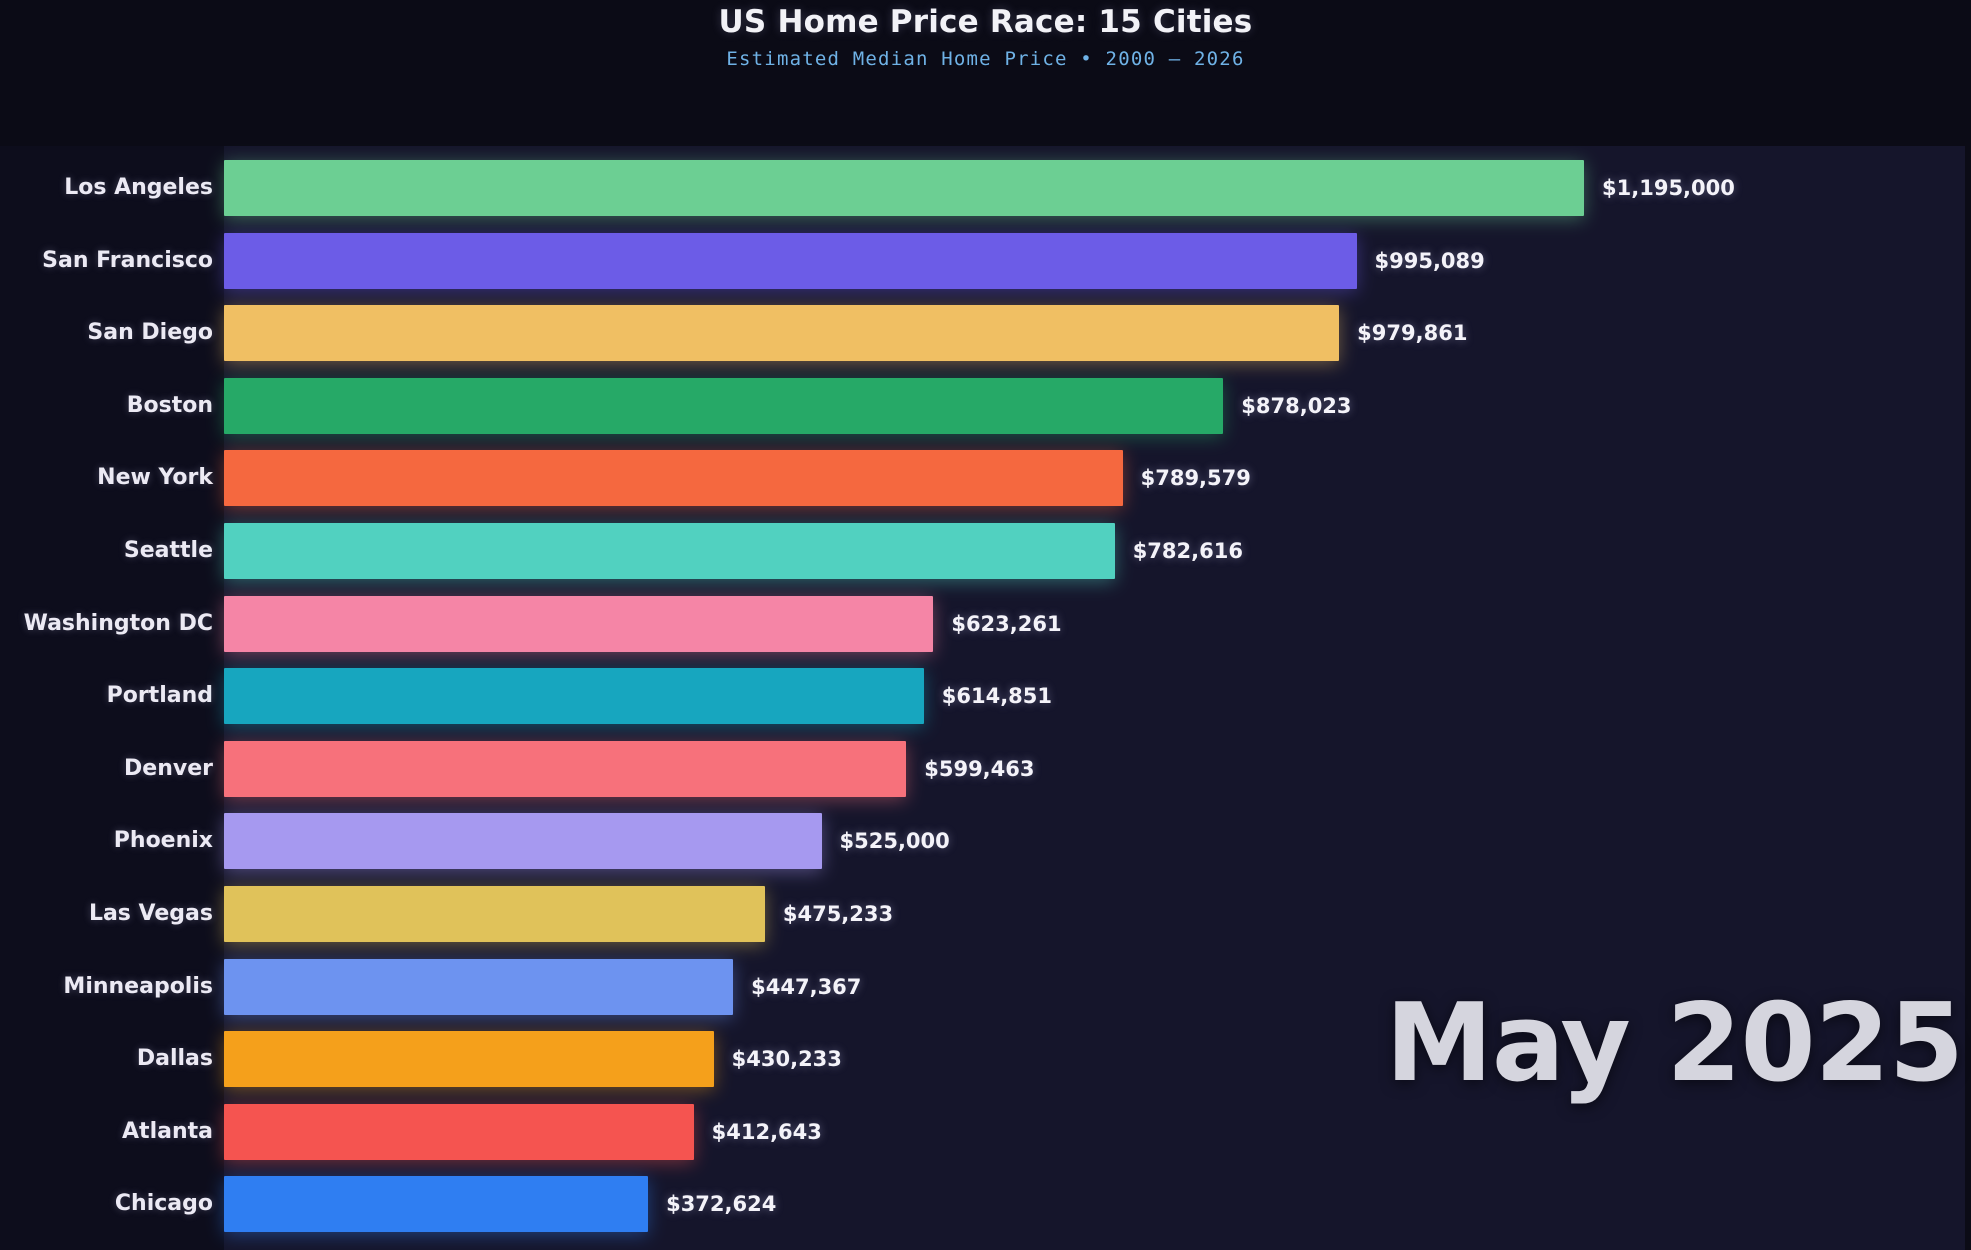 This screenshot has width=1971, height=1250. Describe the element at coordinates (150, 333) in the screenshot. I see `bar-category-label: San Diego` at that location.